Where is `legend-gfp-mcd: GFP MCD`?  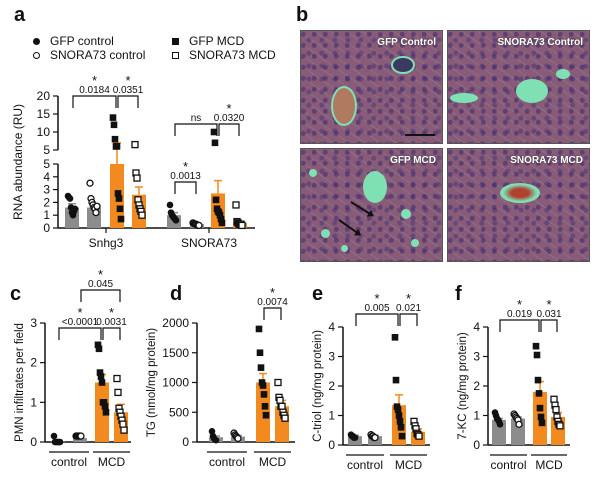
legend-gfp-mcd: GFP MCD is located at coordinates (208, 41).